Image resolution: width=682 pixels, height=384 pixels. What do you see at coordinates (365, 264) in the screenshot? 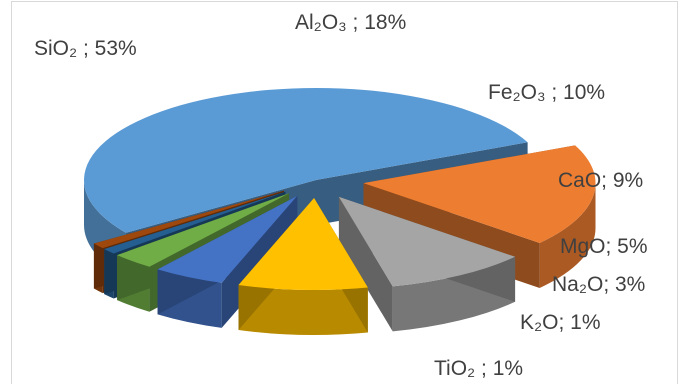
I see `slice-edge` at bounding box center [365, 264].